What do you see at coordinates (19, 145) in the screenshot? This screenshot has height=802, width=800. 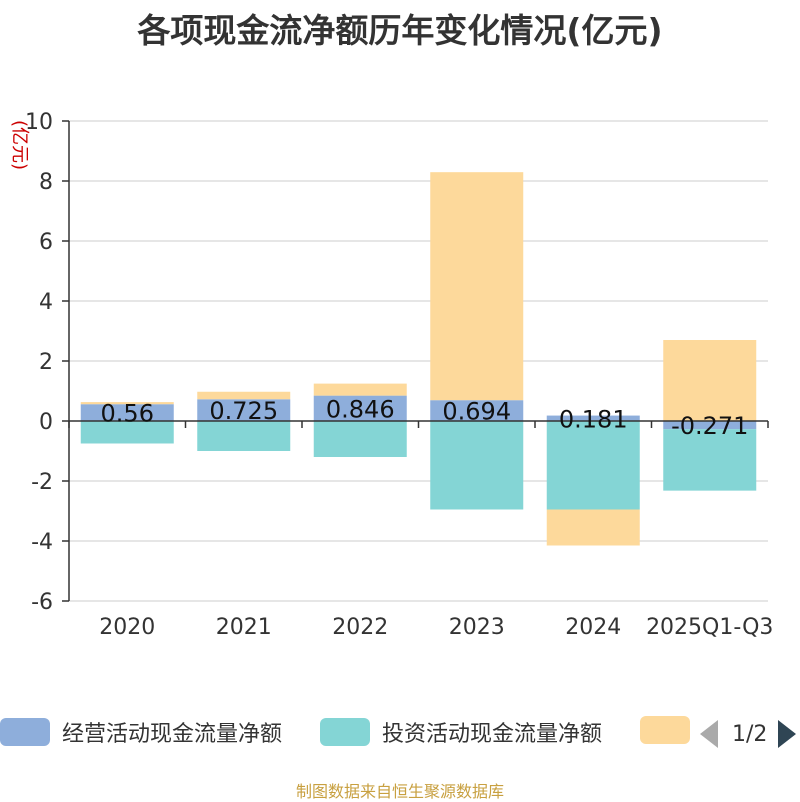 I see `y-axis-title: (亿元)` at bounding box center [19, 145].